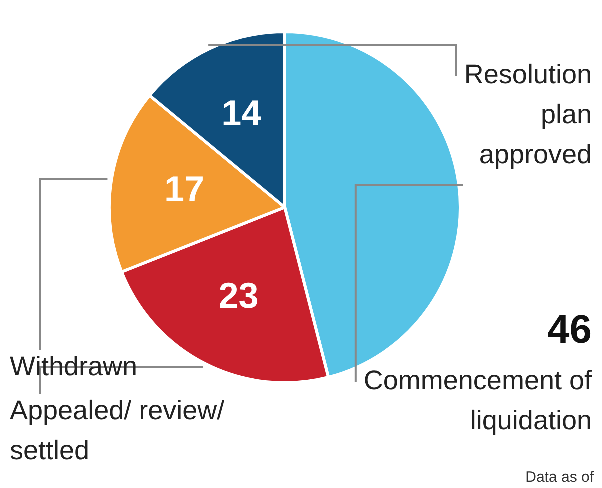 Image resolution: width=602 pixels, height=488 pixels. Describe the element at coordinates (560, 477) in the screenshot. I see `text: Data as of` at that location.